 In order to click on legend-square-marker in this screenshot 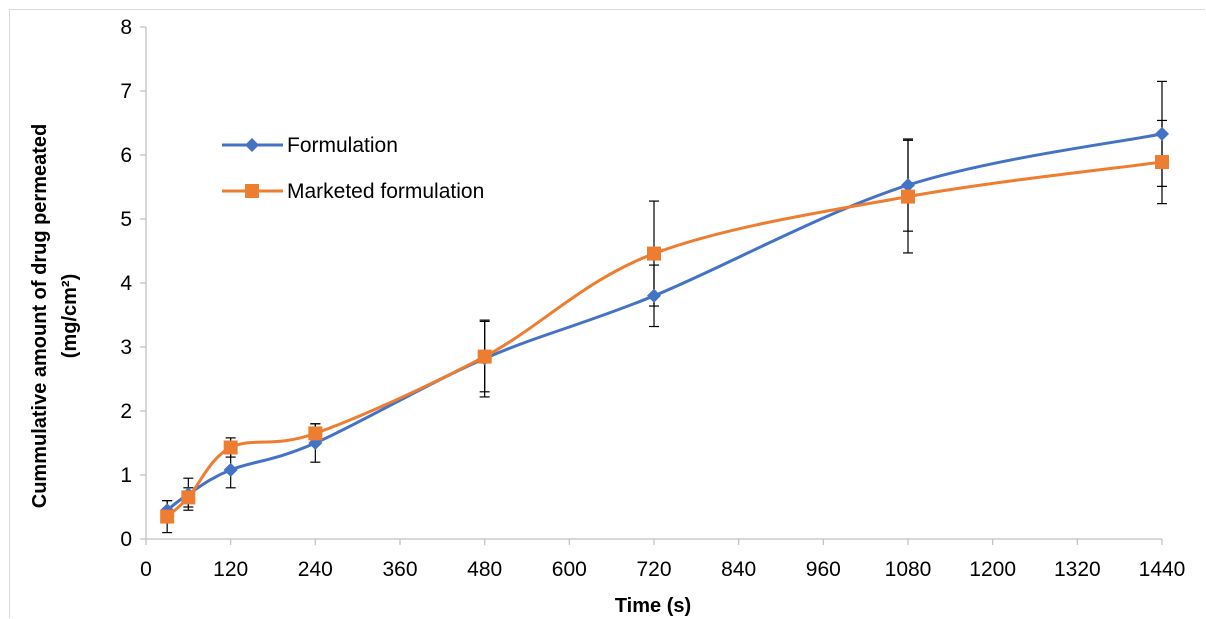, I will do `click(252, 191)`.